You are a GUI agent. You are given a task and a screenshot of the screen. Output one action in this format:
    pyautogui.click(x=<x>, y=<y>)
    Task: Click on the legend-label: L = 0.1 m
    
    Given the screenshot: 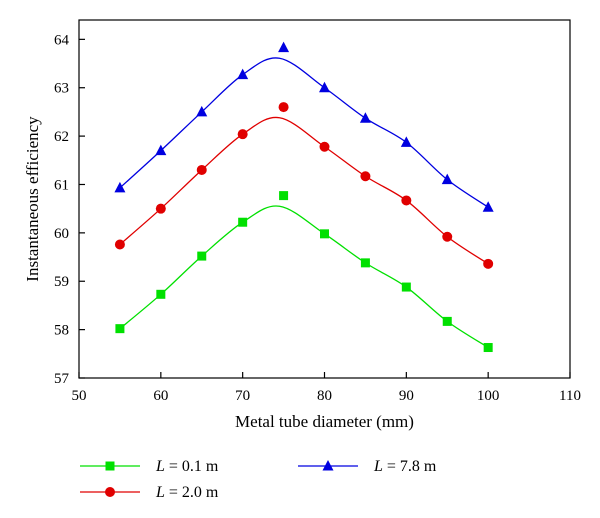 What is the action you would take?
    pyautogui.click(x=187, y=466)
    